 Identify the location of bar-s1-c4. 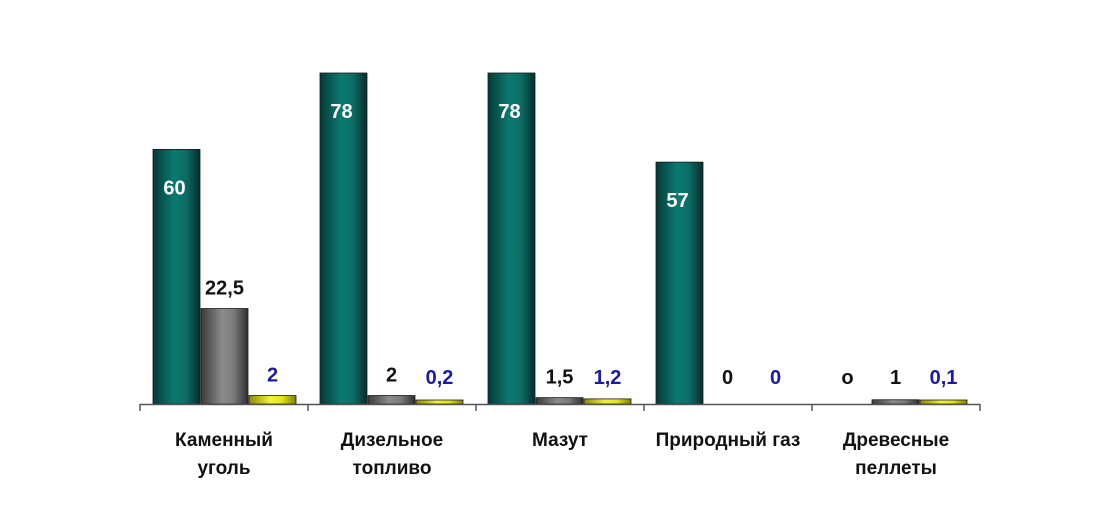
(895, 402).